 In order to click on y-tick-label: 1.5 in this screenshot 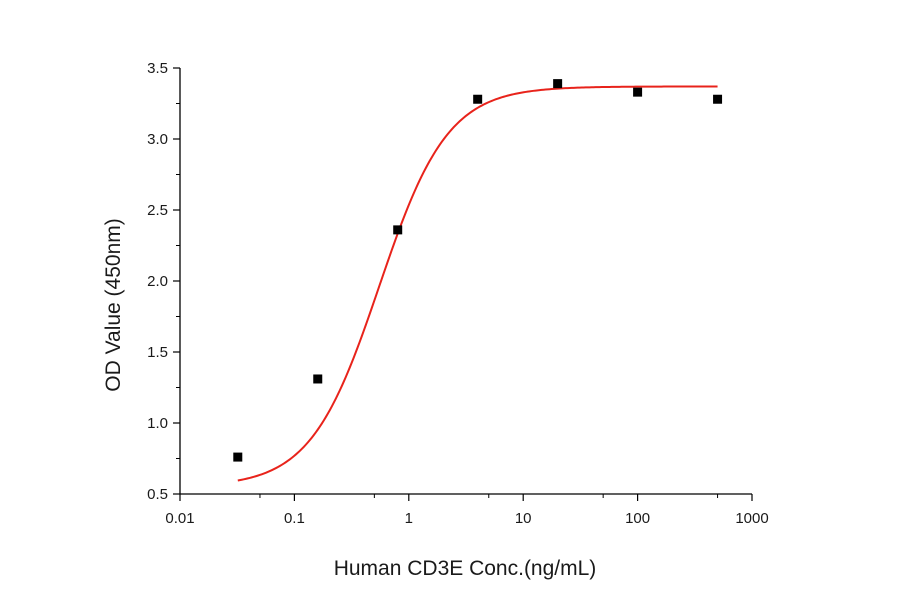, I will do `click(157, 352)`.